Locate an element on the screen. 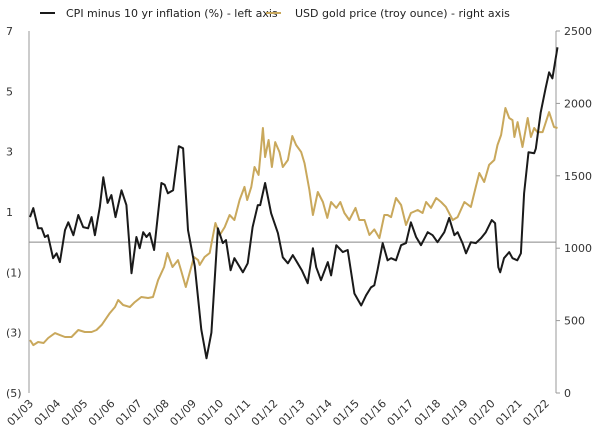 This screenshot has height=437, width=601. left-axis-tick-label: 1 is located at coordinates (9, 212).